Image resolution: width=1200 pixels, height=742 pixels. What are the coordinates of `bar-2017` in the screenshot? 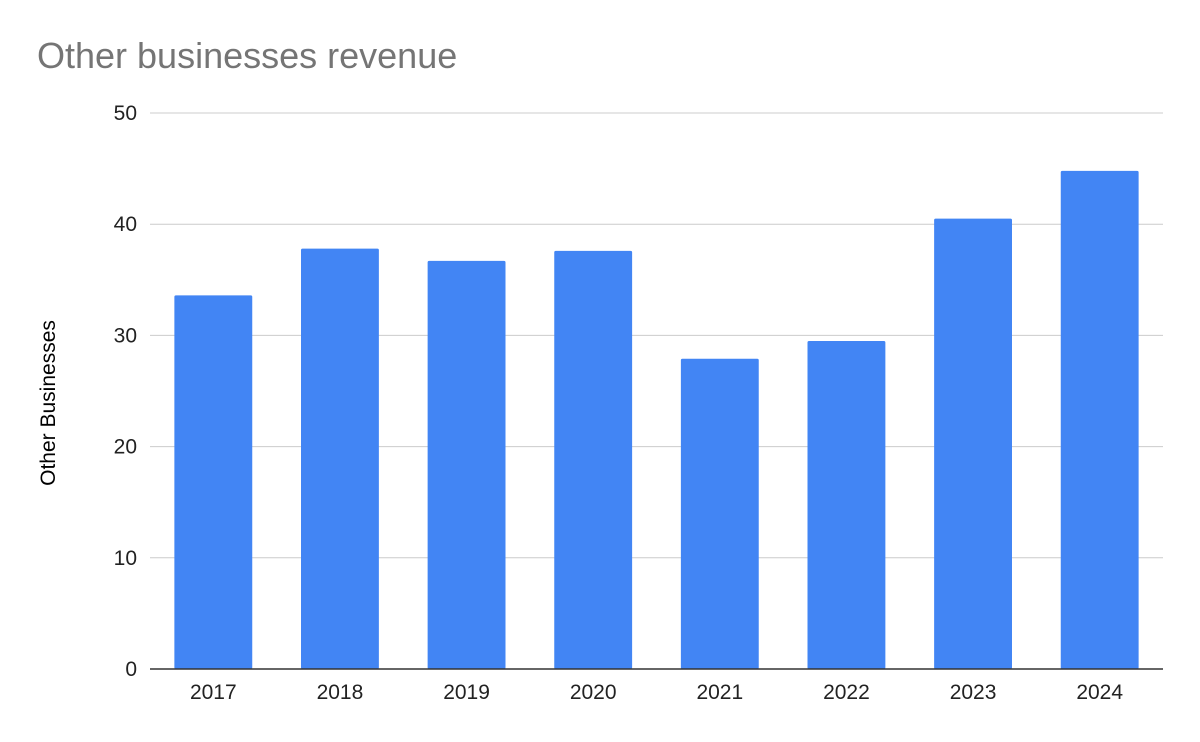 It's located at (213, 482).